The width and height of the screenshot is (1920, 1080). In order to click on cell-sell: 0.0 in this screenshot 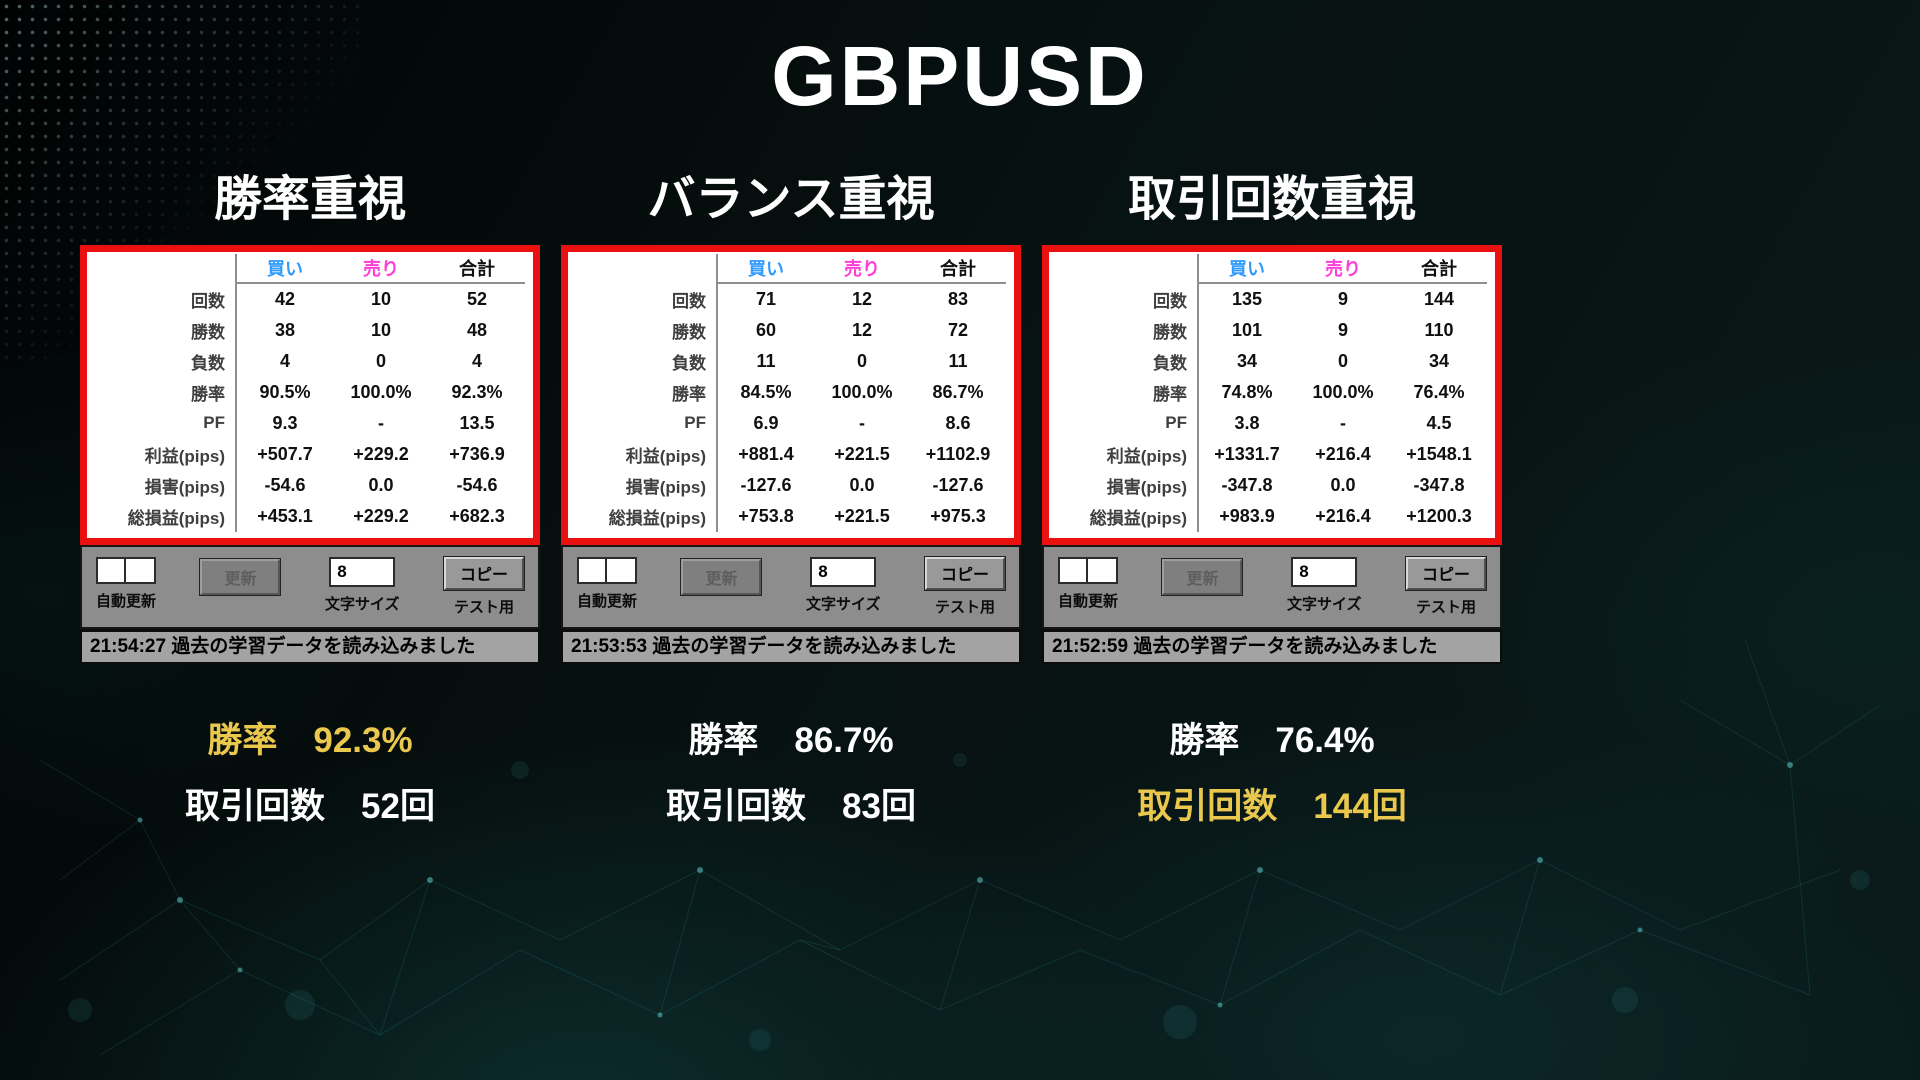, I will do `click(1343, 484)`.